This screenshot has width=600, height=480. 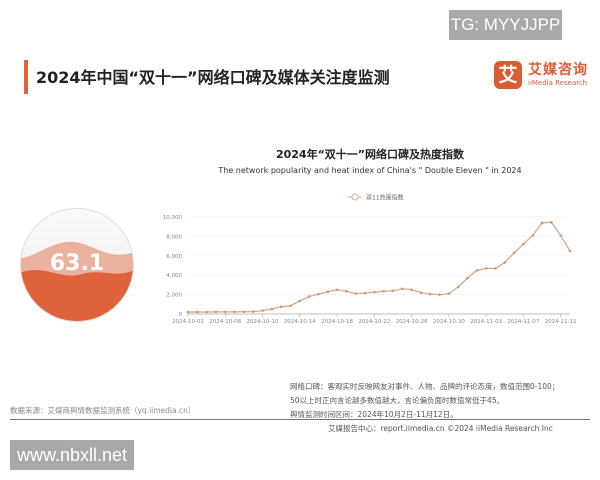 I want to click on y-tick-label: 0, so click(x=181, y=315).